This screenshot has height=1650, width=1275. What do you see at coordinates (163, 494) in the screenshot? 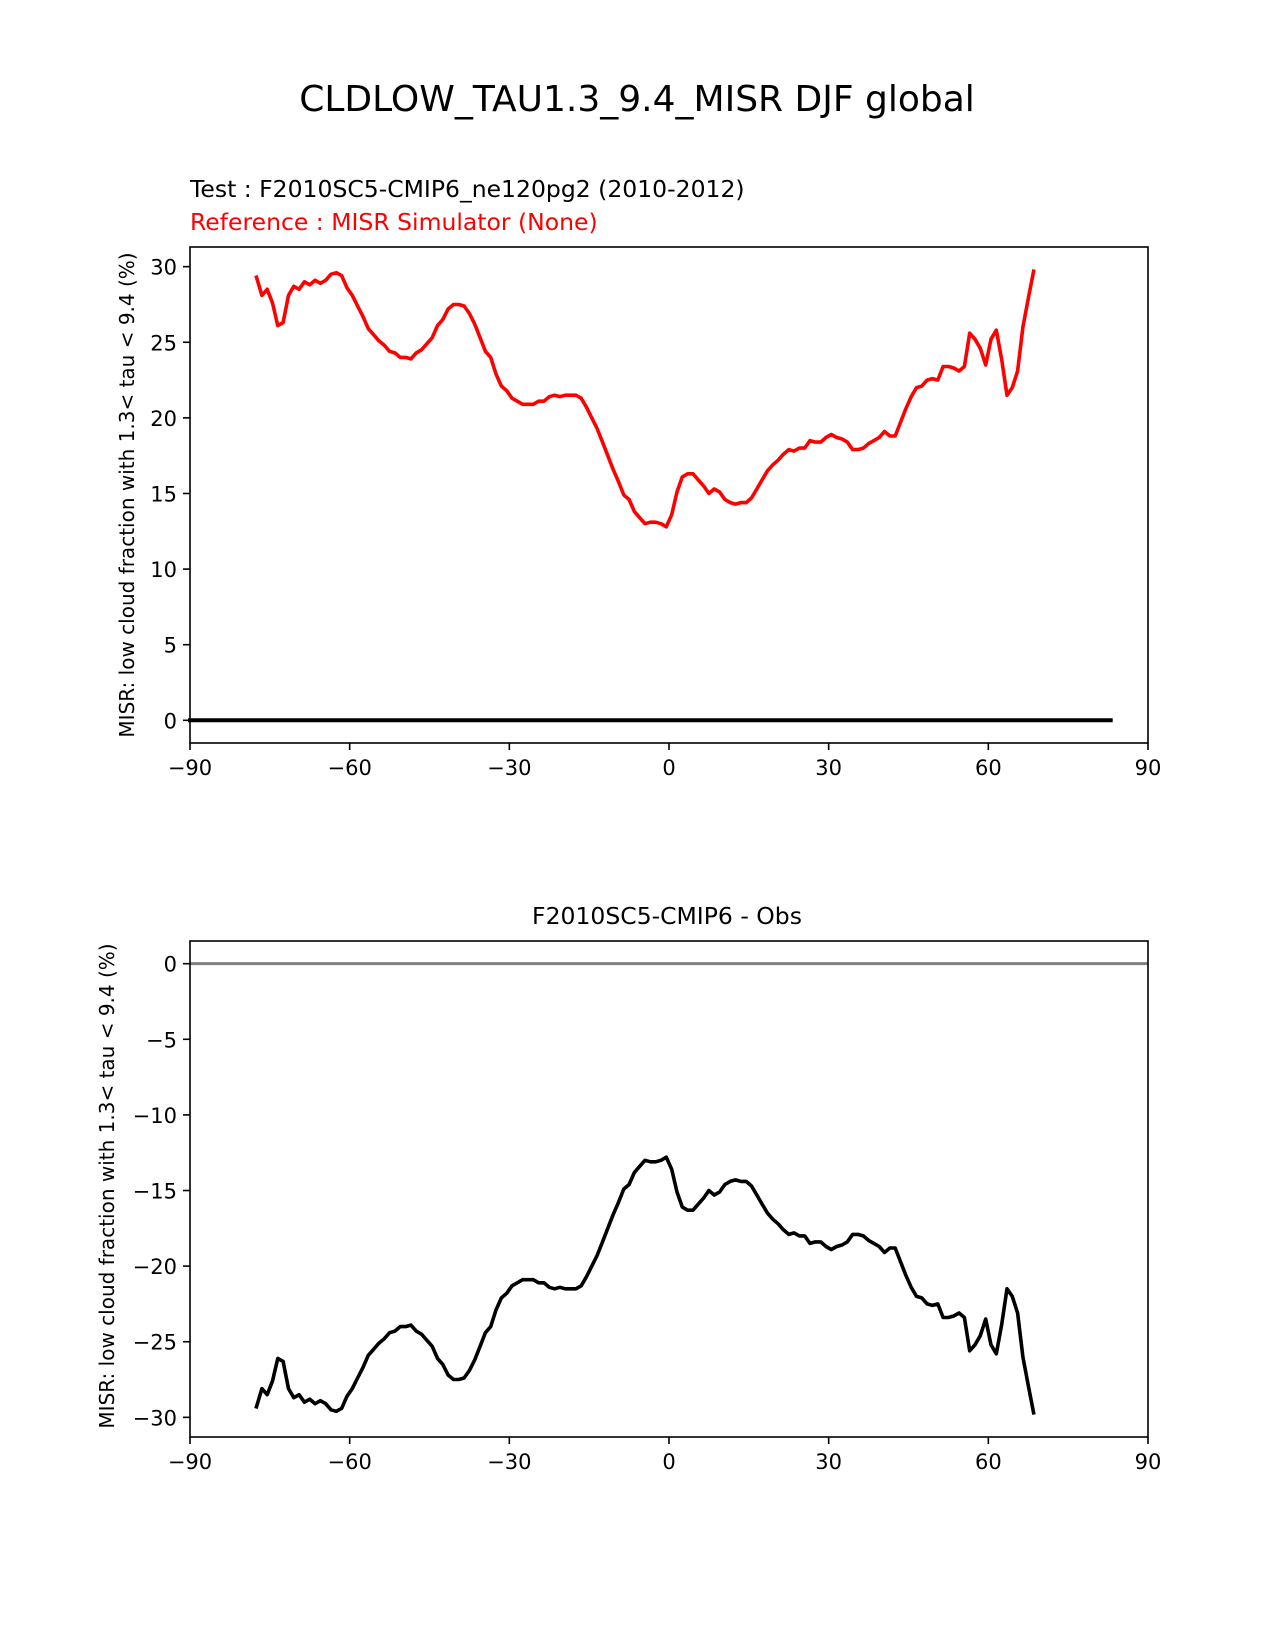
I see `y-tick-label: 15` at bounding box center [163, 494].